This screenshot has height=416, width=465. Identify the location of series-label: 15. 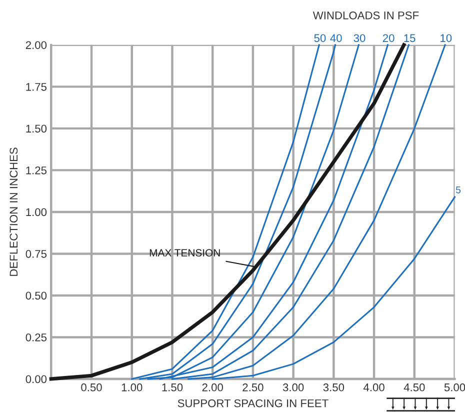
(410, 38).